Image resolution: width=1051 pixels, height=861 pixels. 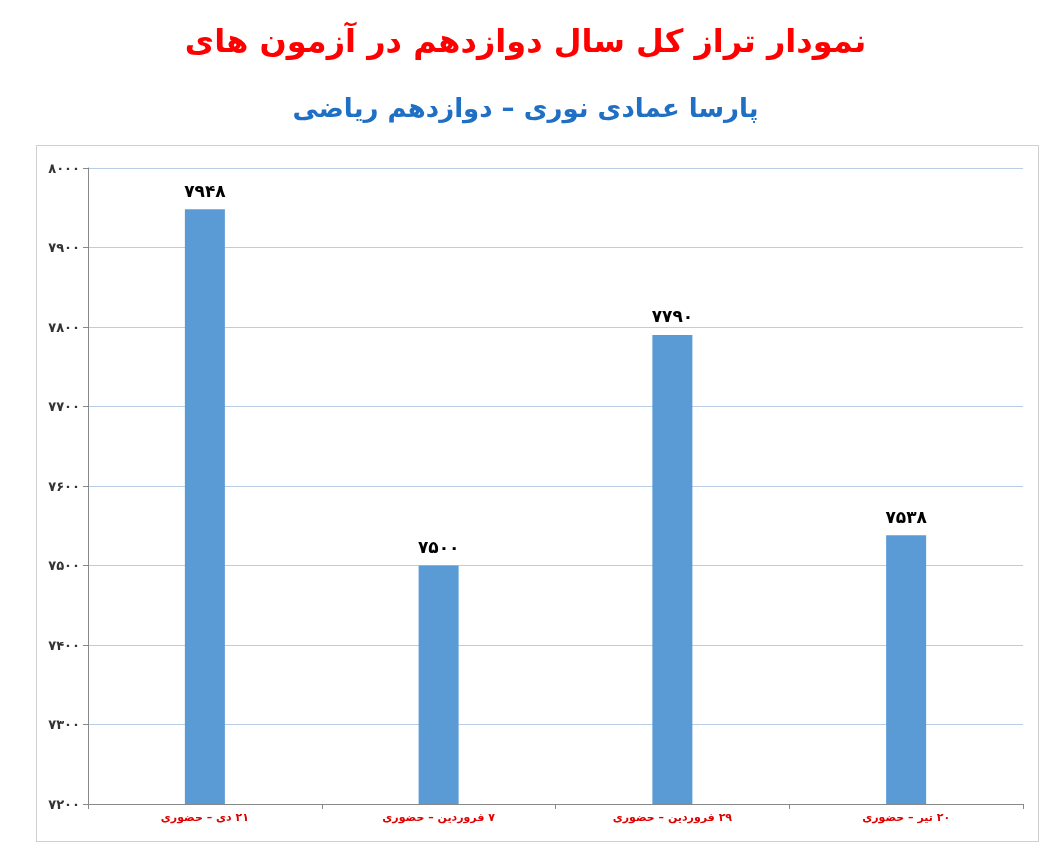 I want to click on x-tick-label: ۷ فروردین – حضوری, so click(x=439, y=817).